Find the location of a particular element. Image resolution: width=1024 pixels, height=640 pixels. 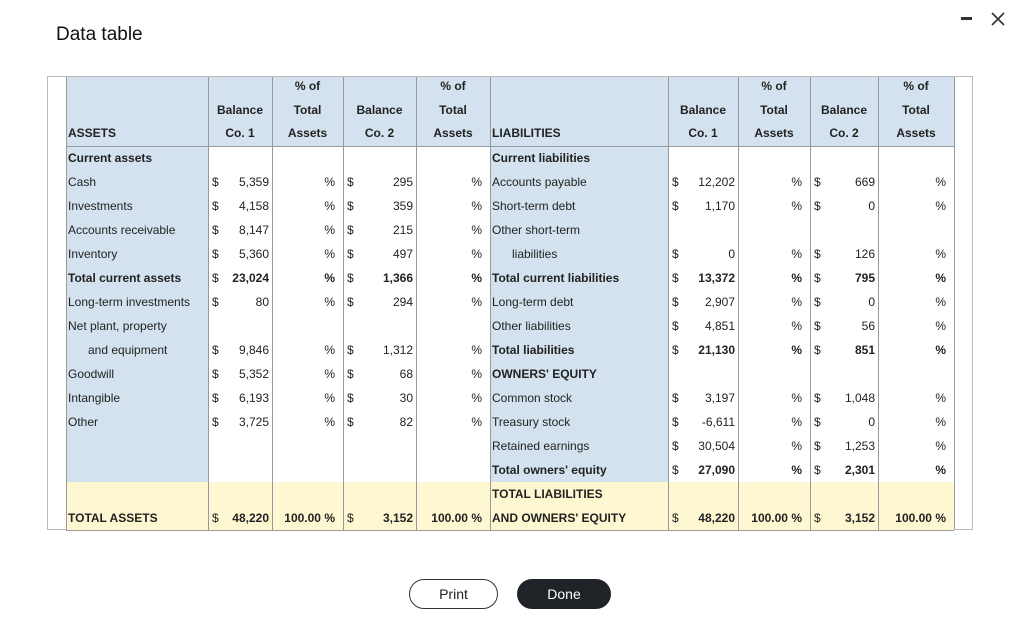

balance-value: 8,147 is located at coordinates (253, 230).